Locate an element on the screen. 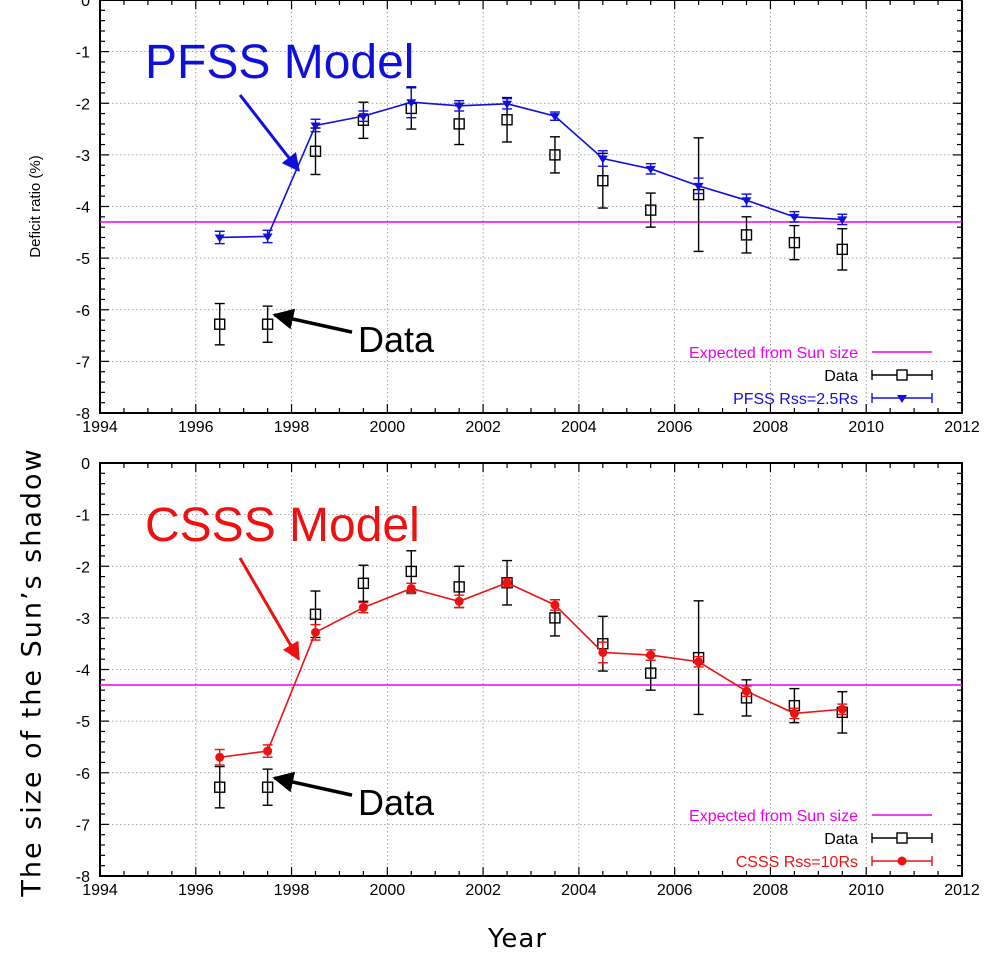  bottom-ytick-label--2: -2 is located at coordinates (83, 567).